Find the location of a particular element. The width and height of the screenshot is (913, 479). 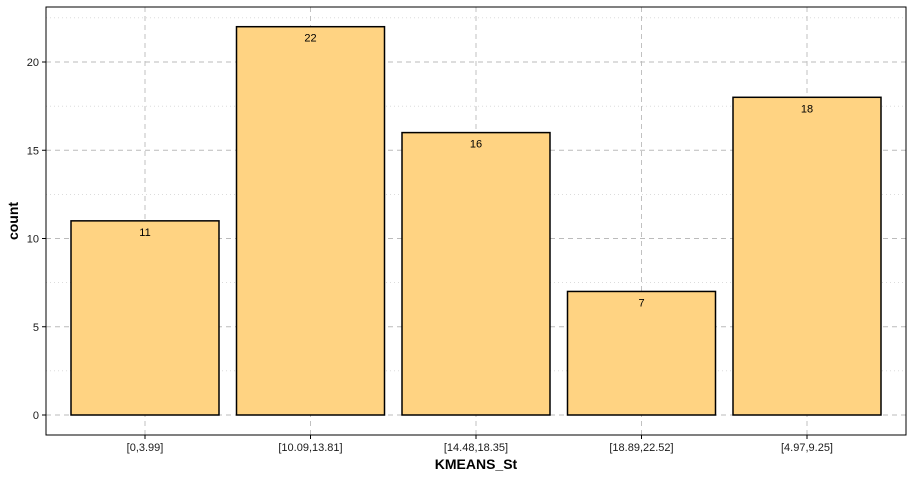

y-tick-label: 20 is located at coordinates (33, 63).